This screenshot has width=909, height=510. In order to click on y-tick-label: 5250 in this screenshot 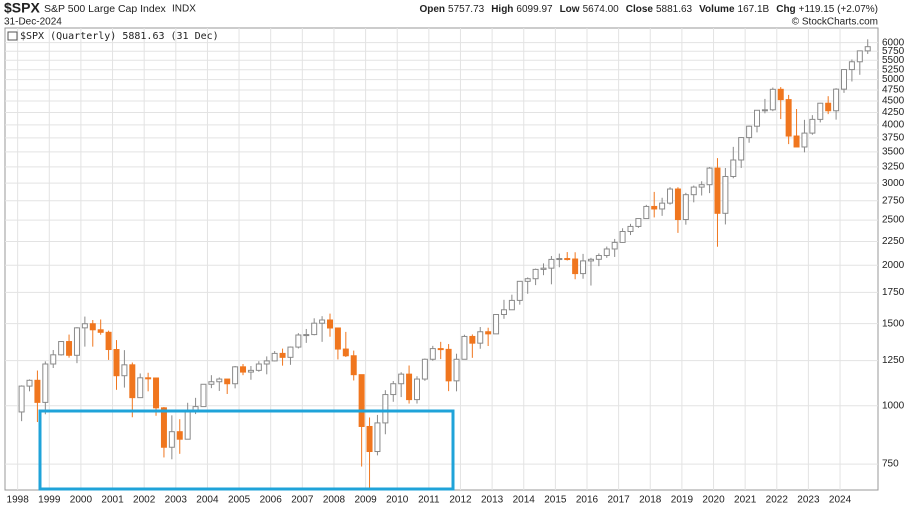, I will do `click(893, 69)`.